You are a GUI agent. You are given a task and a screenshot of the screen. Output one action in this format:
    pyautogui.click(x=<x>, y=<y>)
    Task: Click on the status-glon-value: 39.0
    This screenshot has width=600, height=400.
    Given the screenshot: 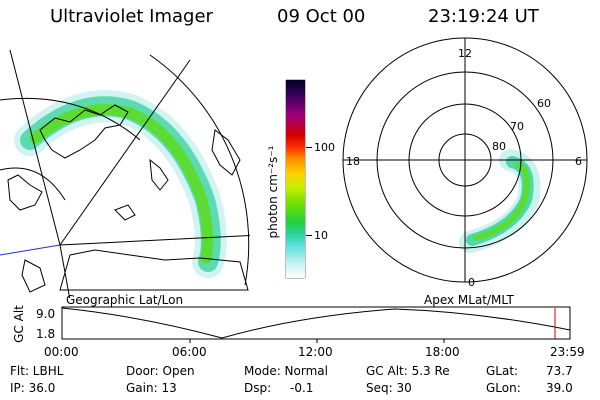 What is the action you would take?
    pyautogui.click(x=559, y=388)
    